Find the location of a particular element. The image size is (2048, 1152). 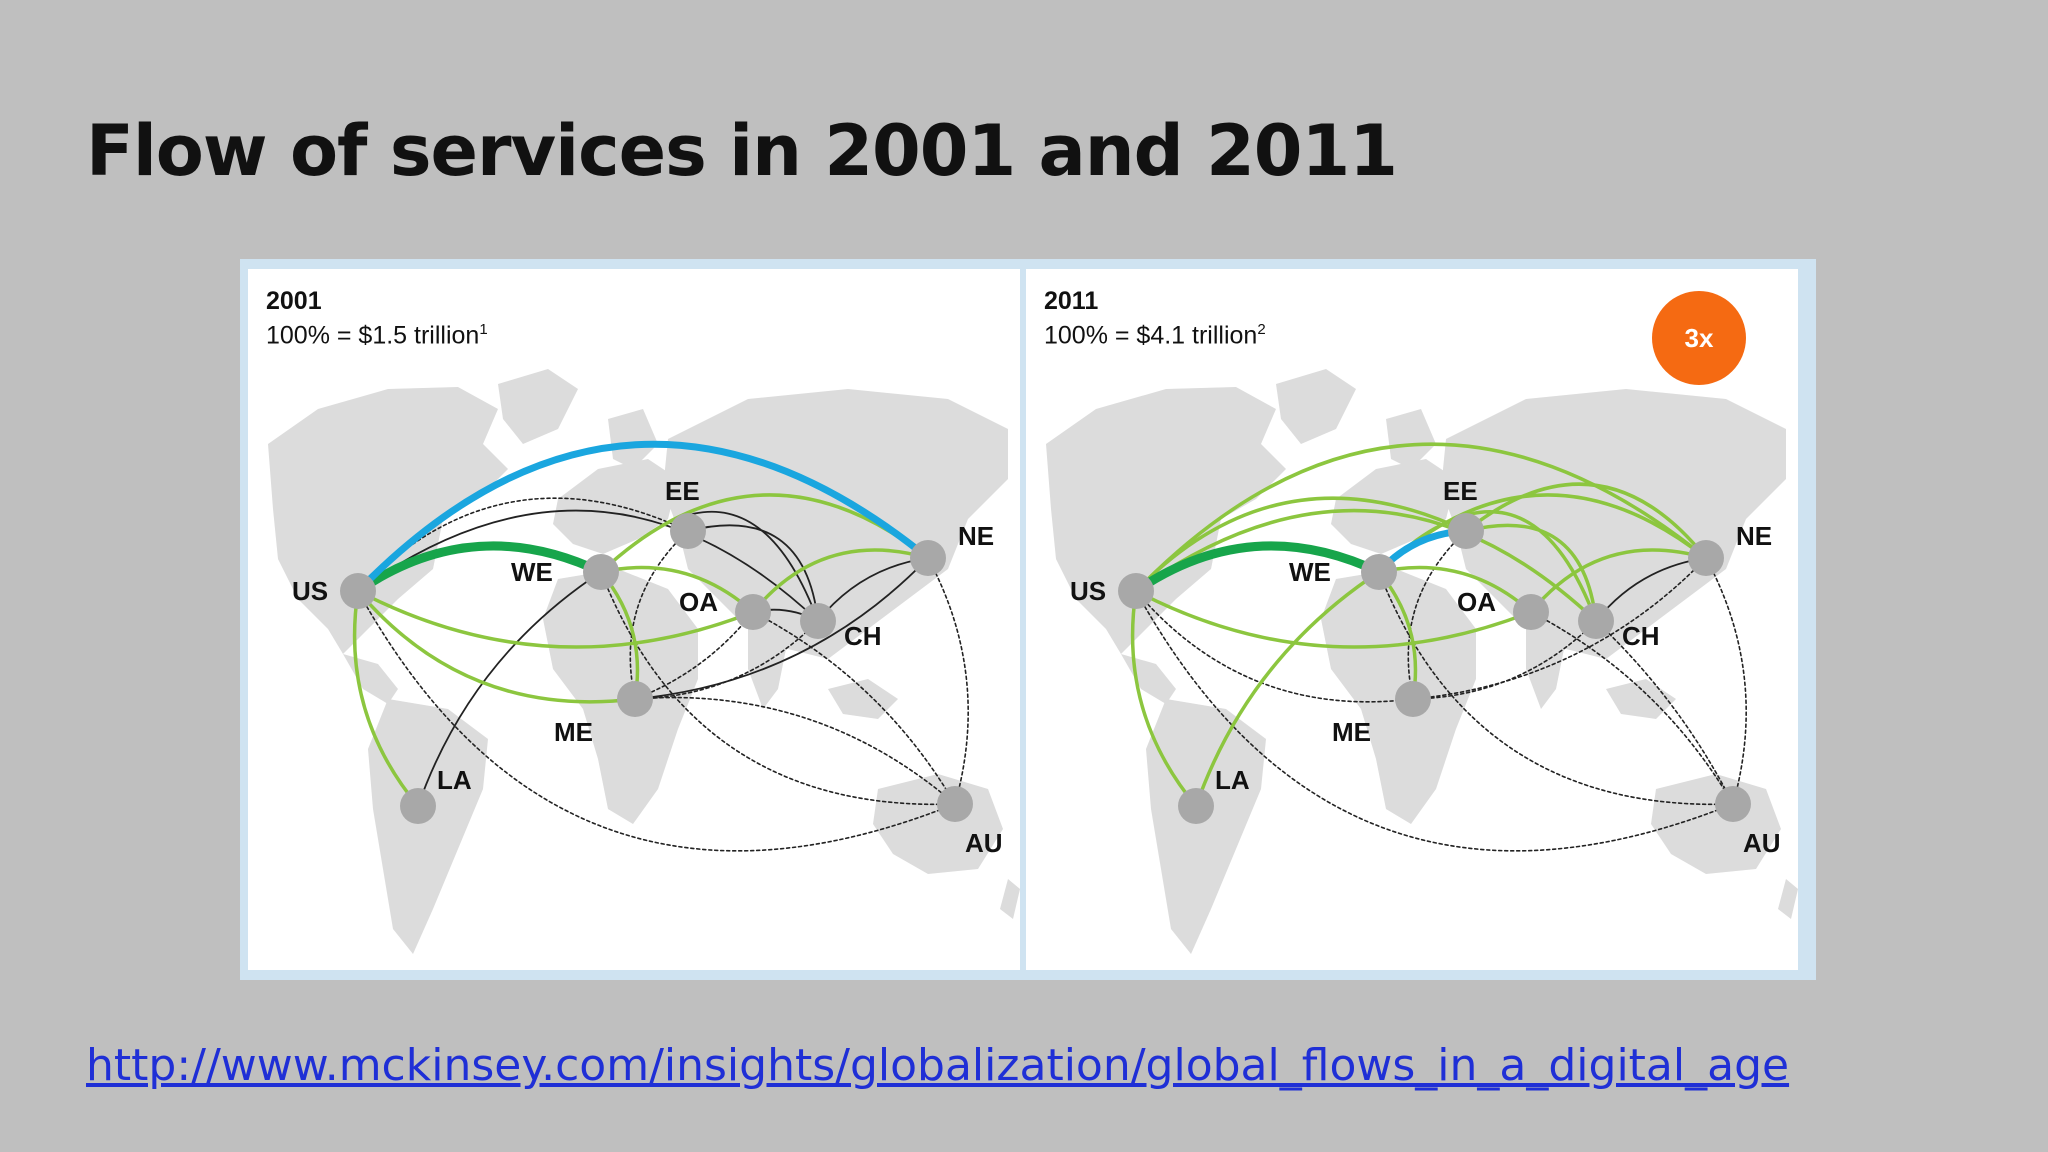

flow-line-us-me is located at coordinates (496, 646).